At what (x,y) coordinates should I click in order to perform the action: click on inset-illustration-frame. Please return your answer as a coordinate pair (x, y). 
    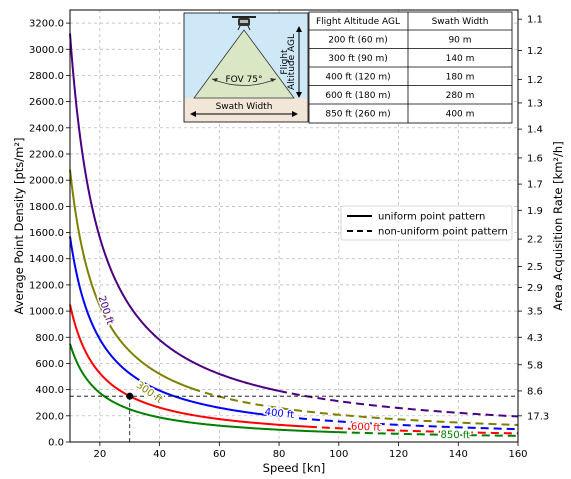
    Looking at the image, I should click on (246, 67).